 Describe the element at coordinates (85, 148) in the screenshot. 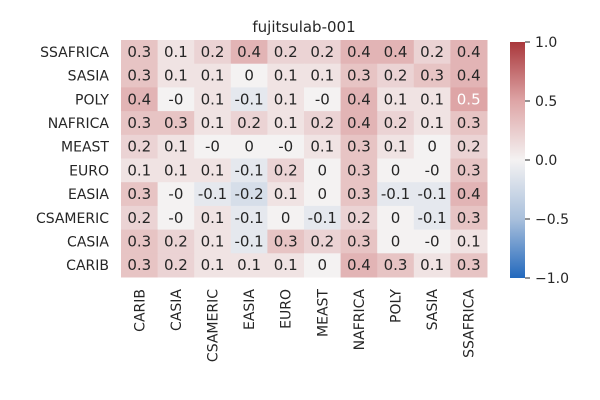

I see `row-tick-label: MEAST` at that location.